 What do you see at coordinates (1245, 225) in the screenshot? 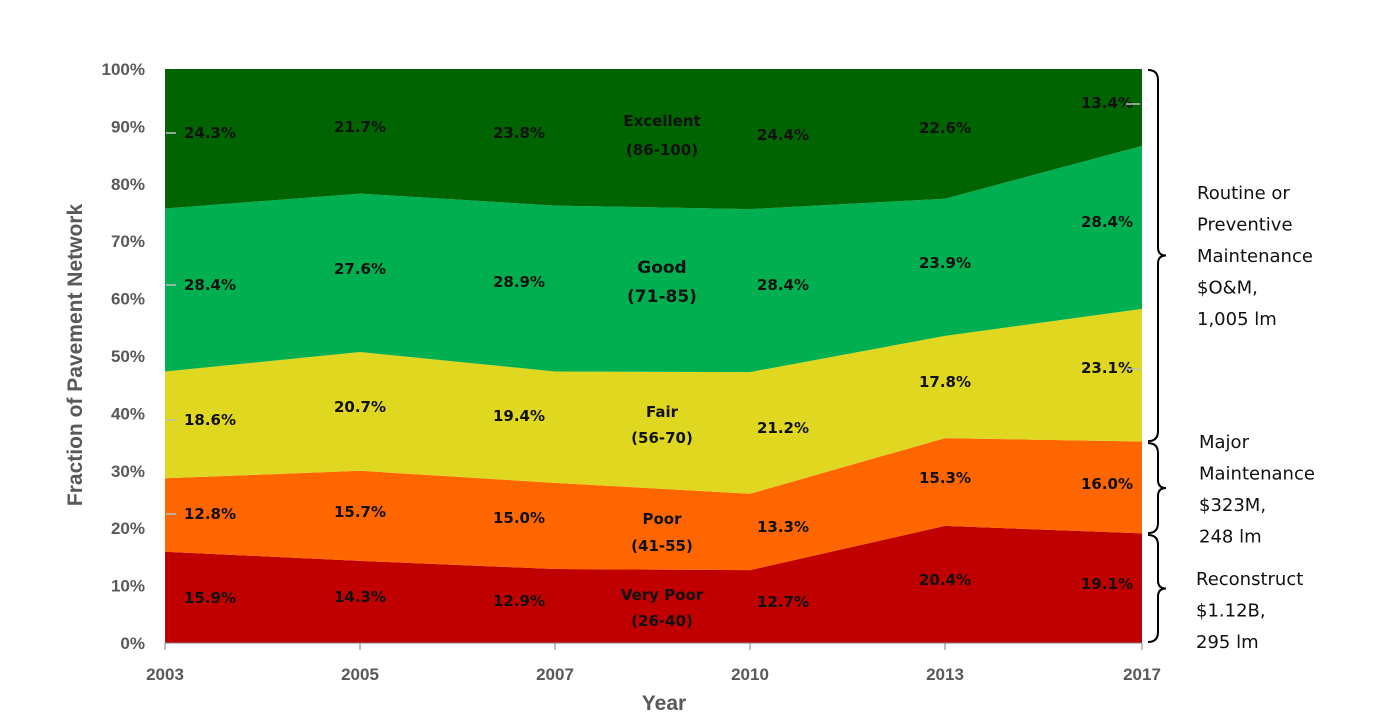
I see `bracket-label: Preventive` at bounding box center [1245, 225].